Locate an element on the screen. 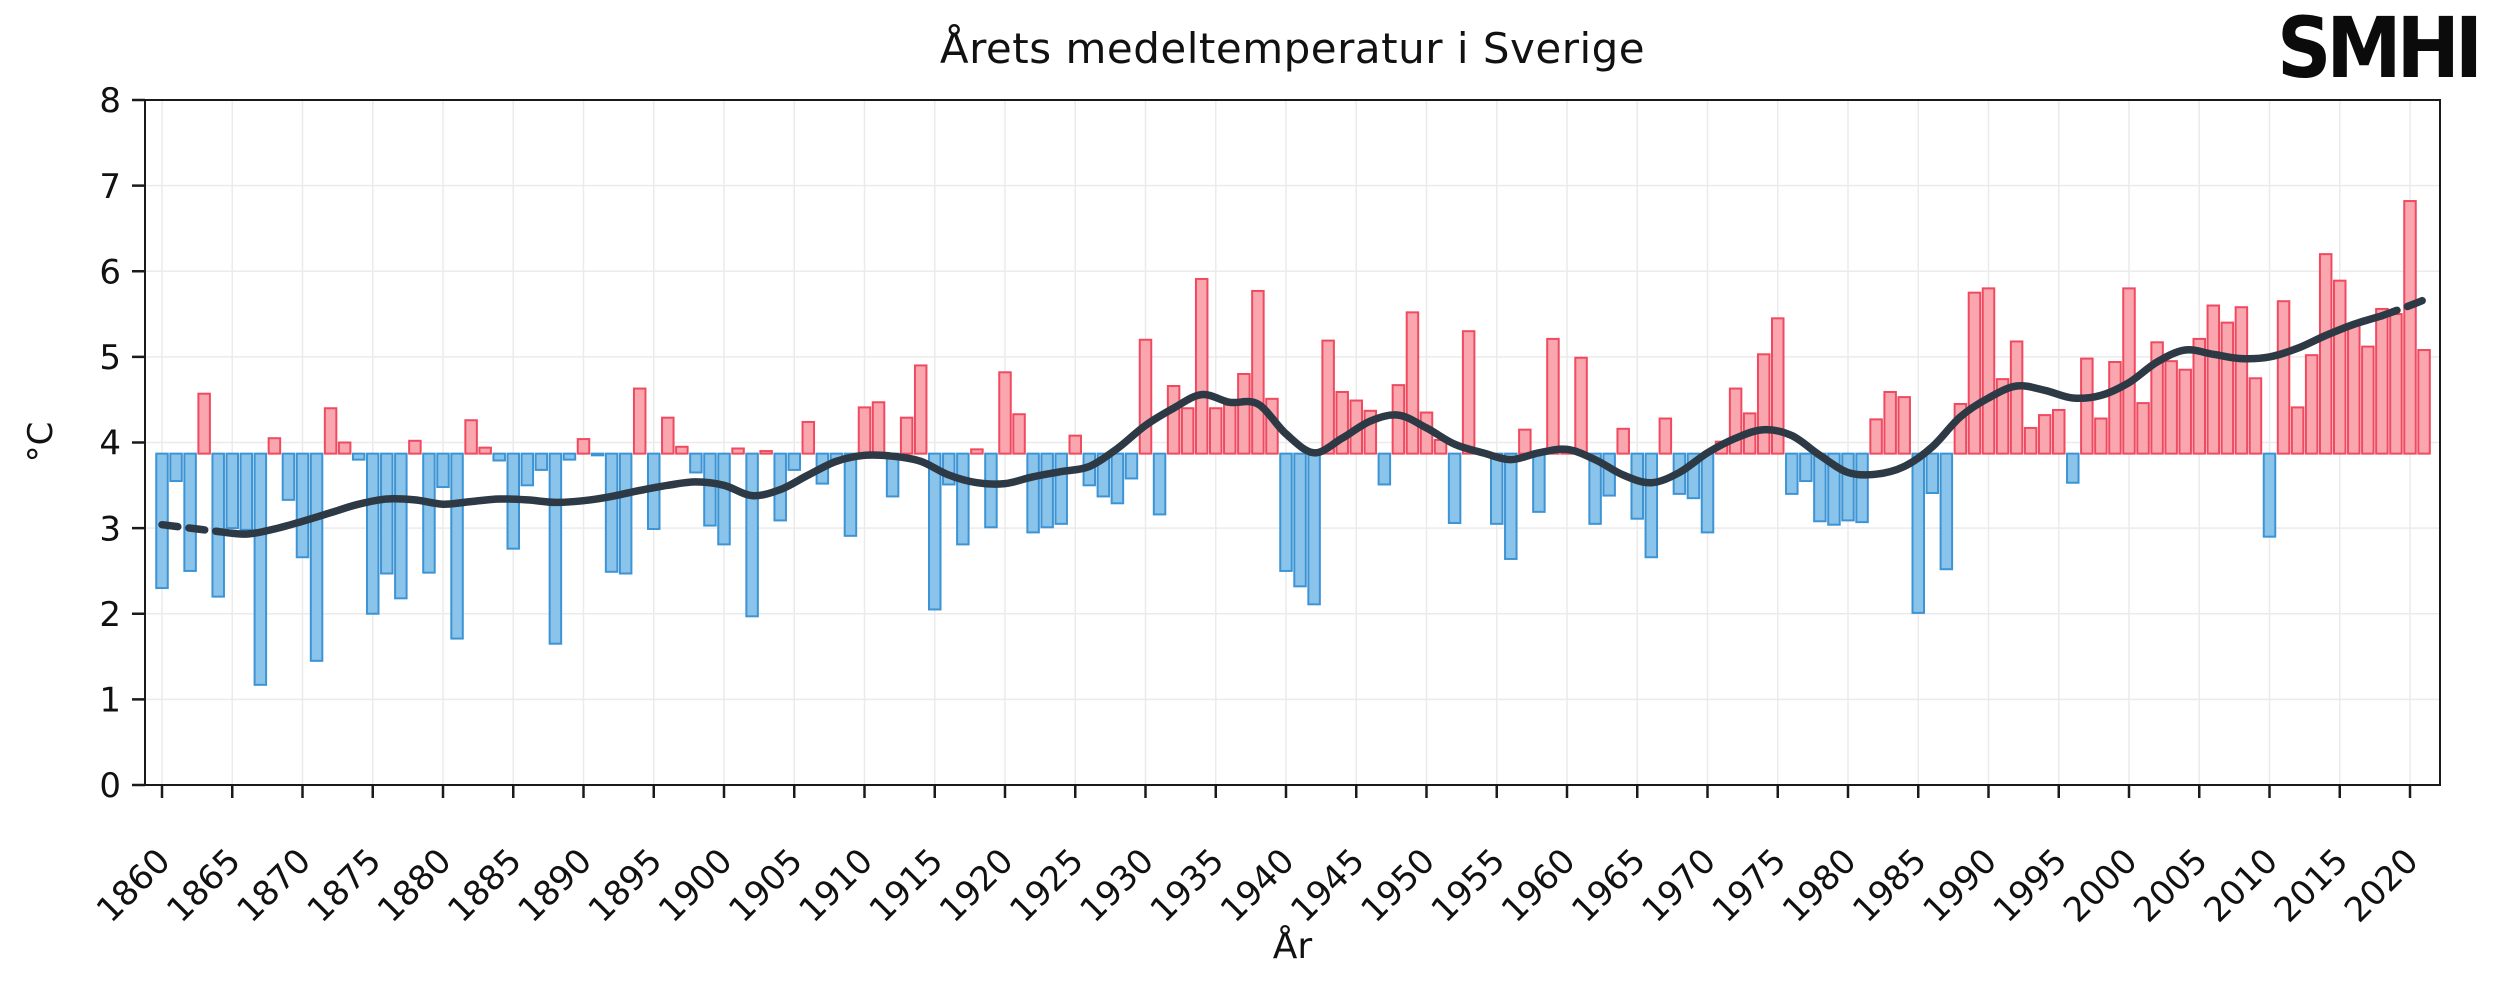 This screenshot has height=1000, width=2500. bar-1976 is located at coordinates (1792, 473).